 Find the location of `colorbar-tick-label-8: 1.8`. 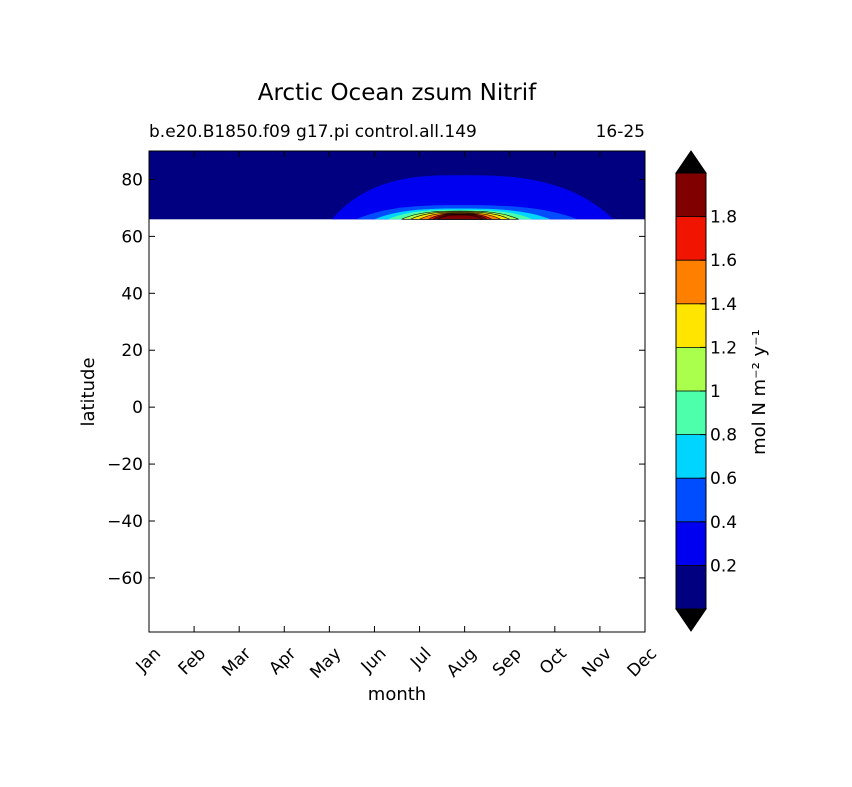

colorbar-tick-label-8: 1.8 is located at coordinates (723, 218).